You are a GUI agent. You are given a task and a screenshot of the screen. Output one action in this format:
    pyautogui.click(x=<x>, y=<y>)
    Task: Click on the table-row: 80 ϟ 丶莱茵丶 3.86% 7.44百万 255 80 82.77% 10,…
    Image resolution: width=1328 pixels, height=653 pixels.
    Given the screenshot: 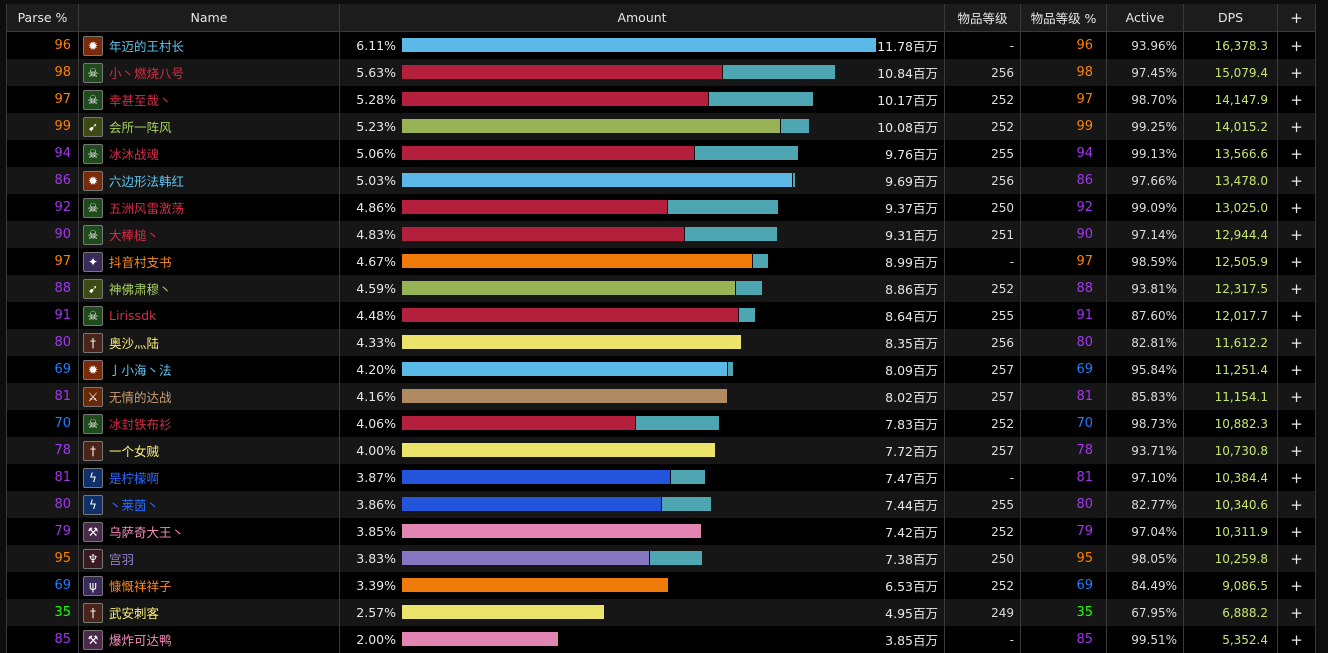 What is the action you would take?
    pyautogui.click(x=661, y=504)
    